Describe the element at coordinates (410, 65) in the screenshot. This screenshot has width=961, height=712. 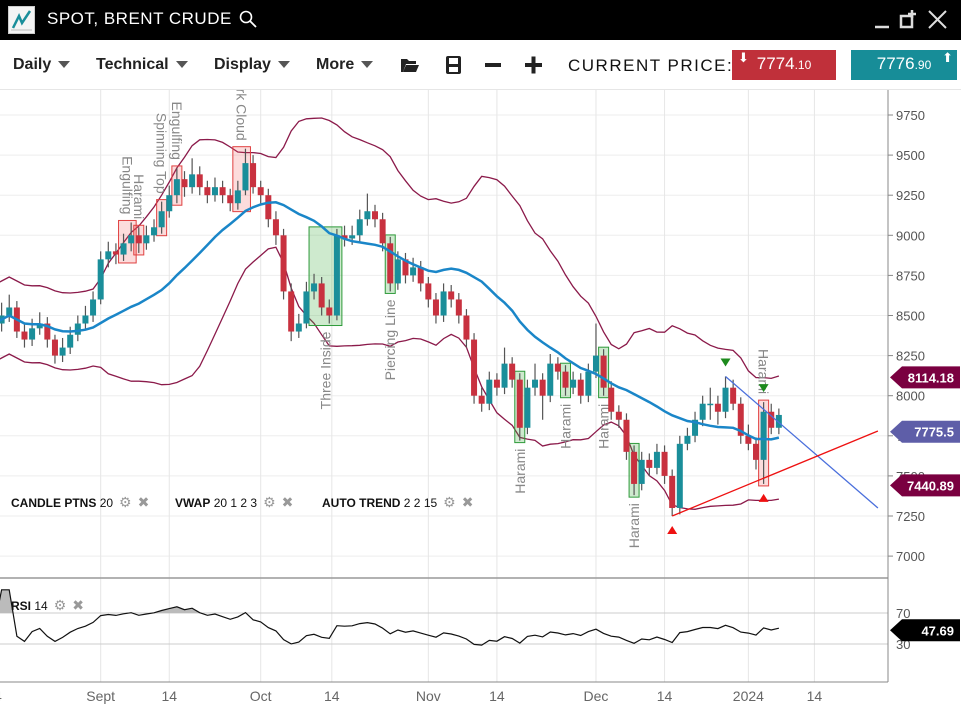
I see `folder-open-icon` at that location.